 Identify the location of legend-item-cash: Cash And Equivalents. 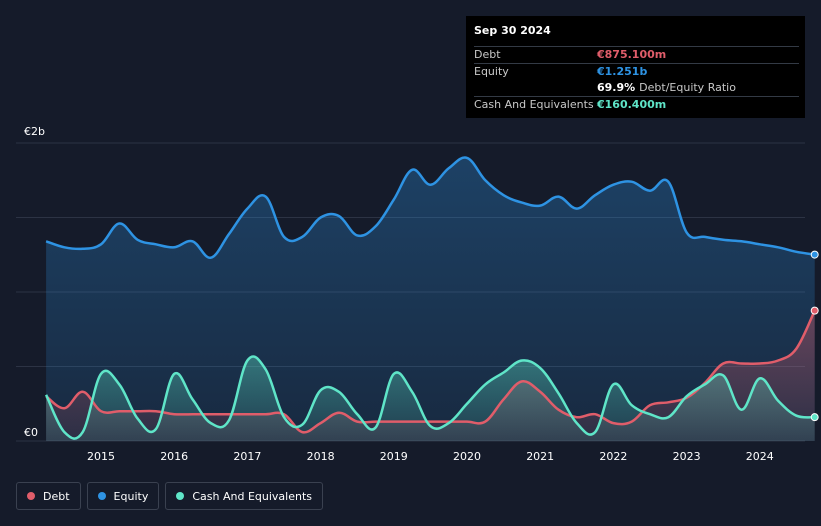
(244, 496).